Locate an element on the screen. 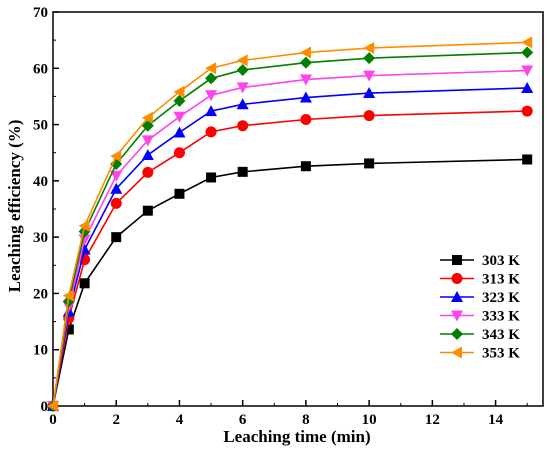 This screenshot has height=450, width=550. legend-label: 303 K is located at coordinates (501, 261).